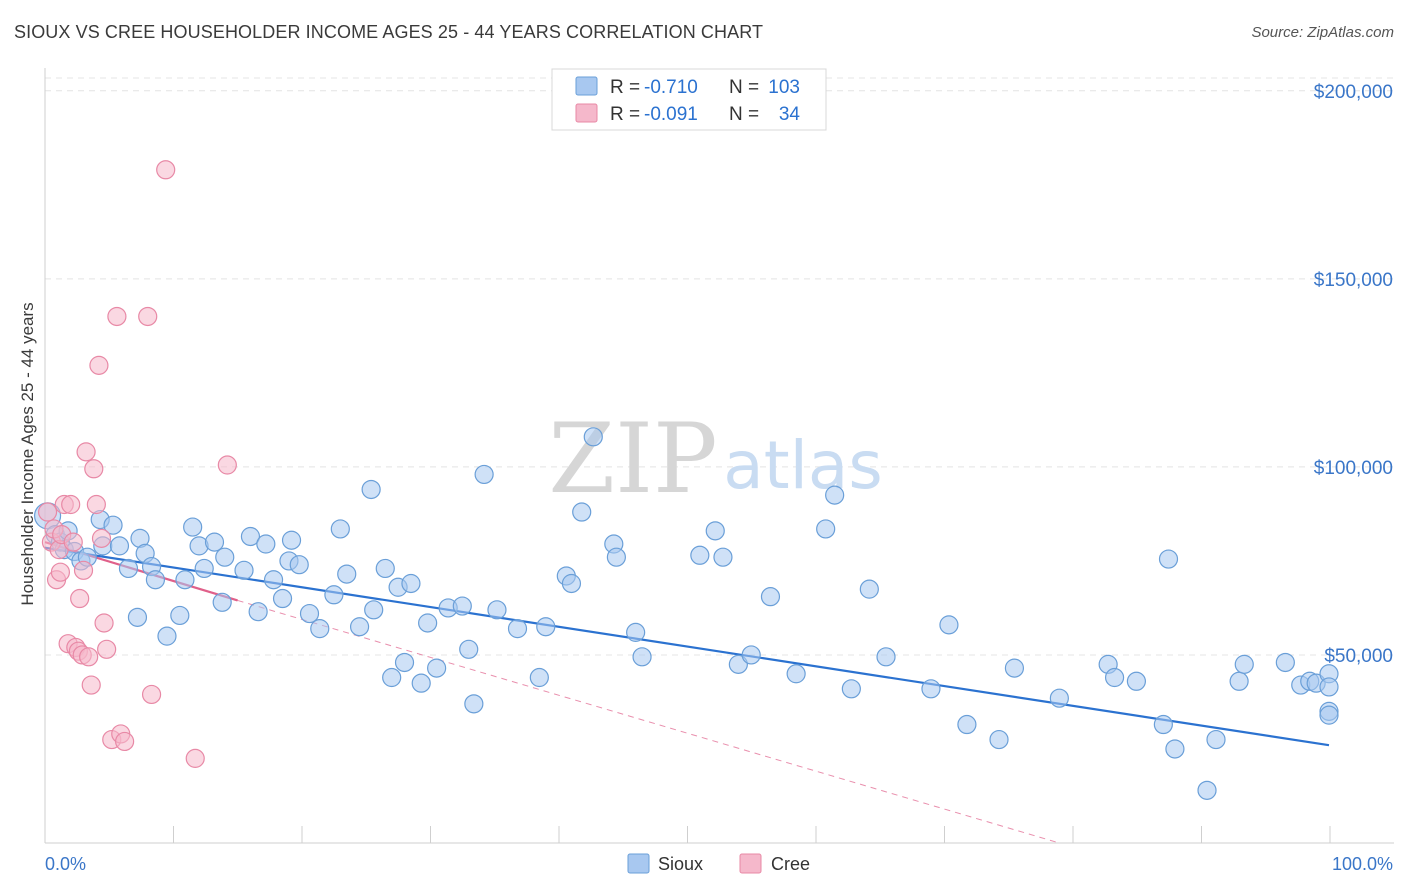 The image size is (1406, 892). Describe the element at coordinates (586, 113) in the screenshot. I see `legend-cree-swatch` at that location.